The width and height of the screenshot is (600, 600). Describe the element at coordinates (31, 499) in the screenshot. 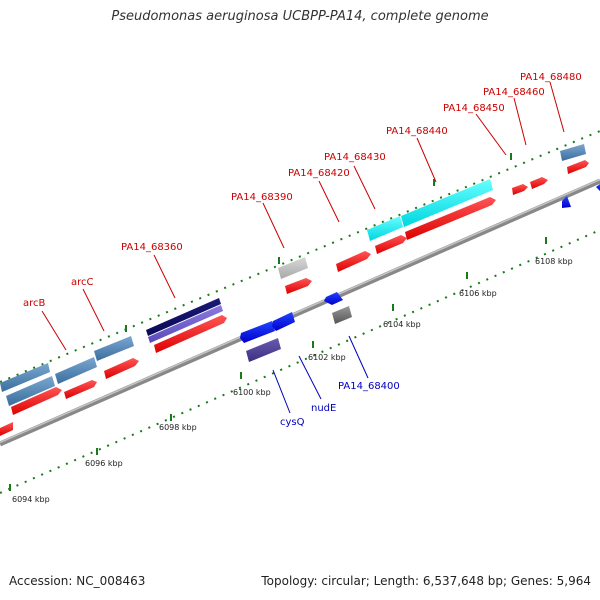

I see `scale-label-6094: 6094 kbp` at that location.